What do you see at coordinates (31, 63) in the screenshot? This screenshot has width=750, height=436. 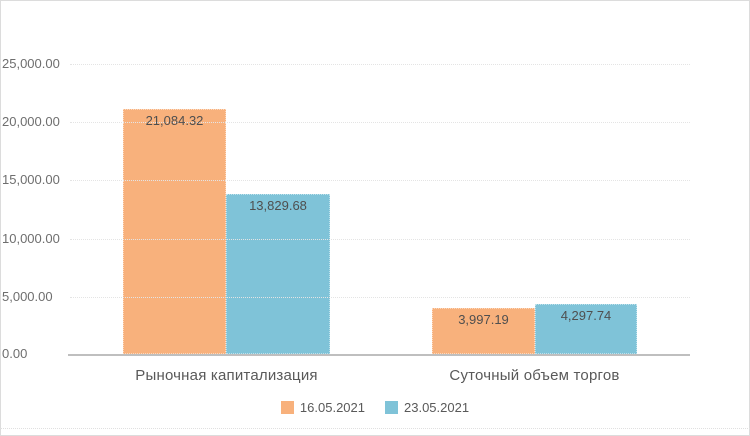 I see `y-axis-tick-label: 25,000.00` at bounding box center [31, 63].